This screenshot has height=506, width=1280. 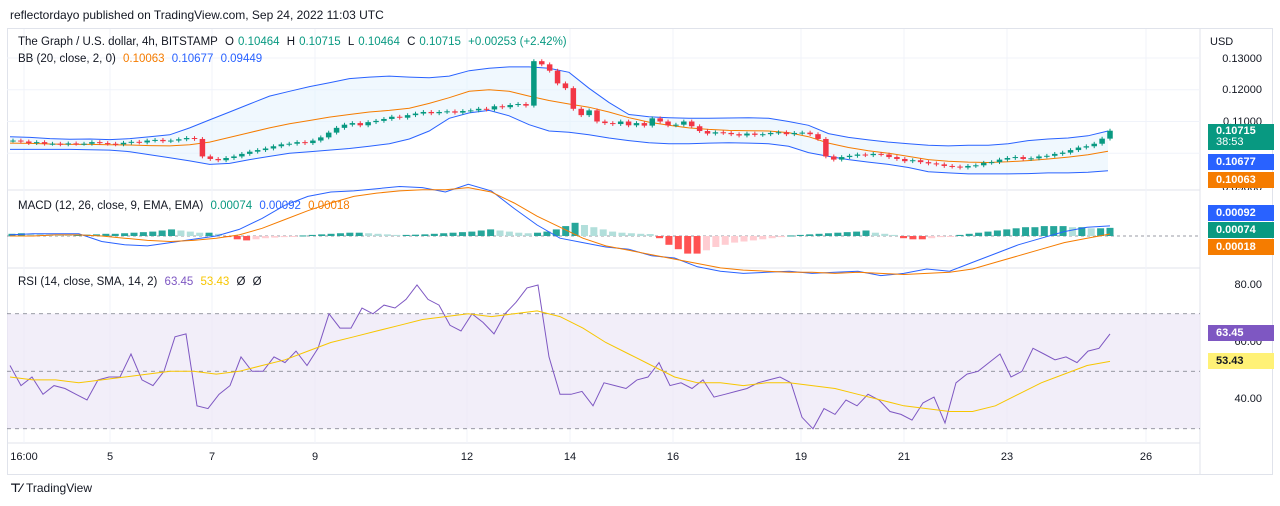 I want to click on bb-lower-line, so click(x=559, y=142).